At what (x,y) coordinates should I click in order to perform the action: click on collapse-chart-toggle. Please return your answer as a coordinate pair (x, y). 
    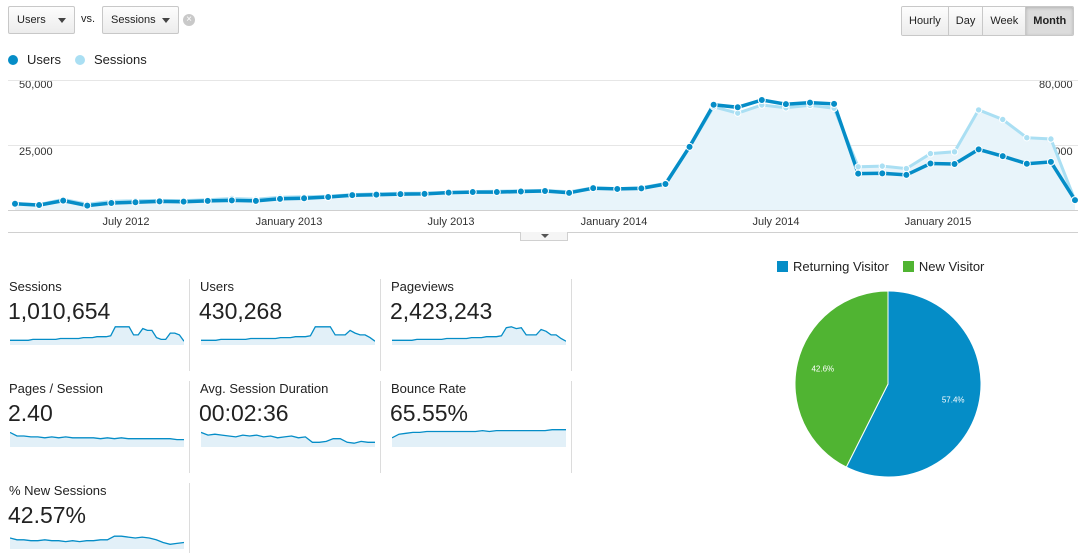
    Looking at the image, I should click on (544, 236).